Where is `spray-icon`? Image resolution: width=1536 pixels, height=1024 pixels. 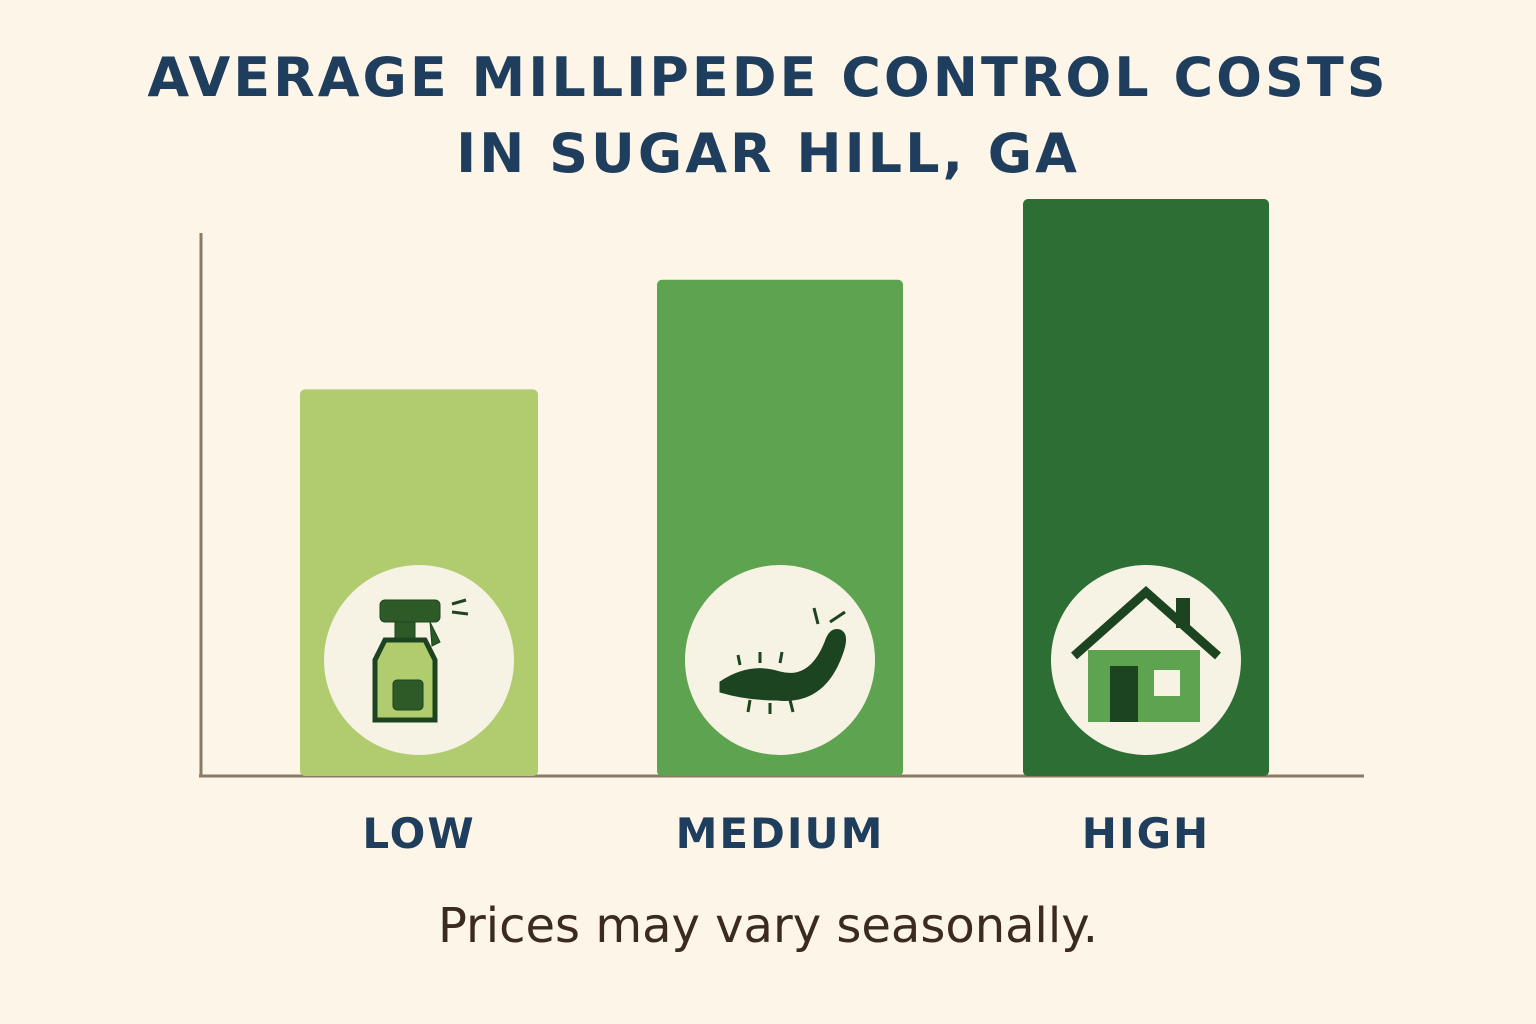 spray-icon is located at coordinates (420, 660).